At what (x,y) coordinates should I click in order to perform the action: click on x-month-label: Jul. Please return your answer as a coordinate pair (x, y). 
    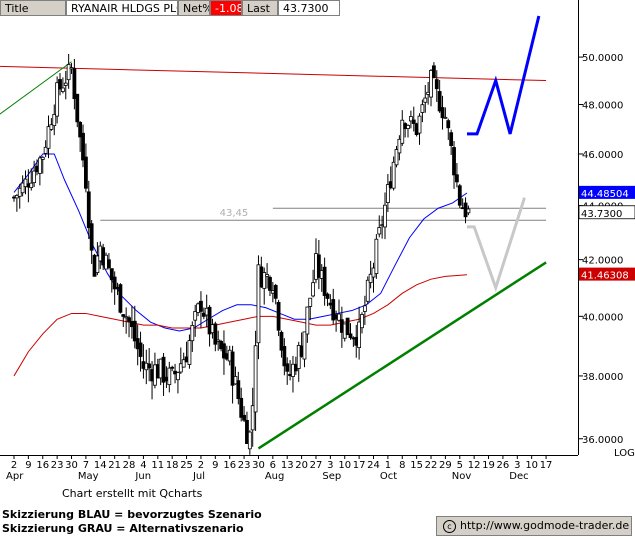
    Looking at the image, I should click on (198, 476).